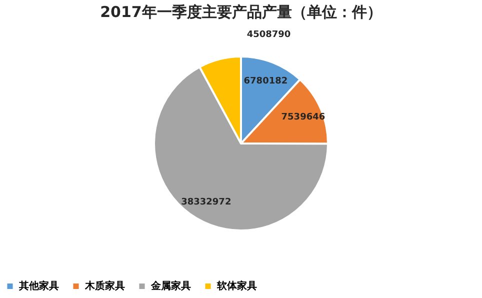  I want to click on legend-label: 其他家具, so click(38, 286).